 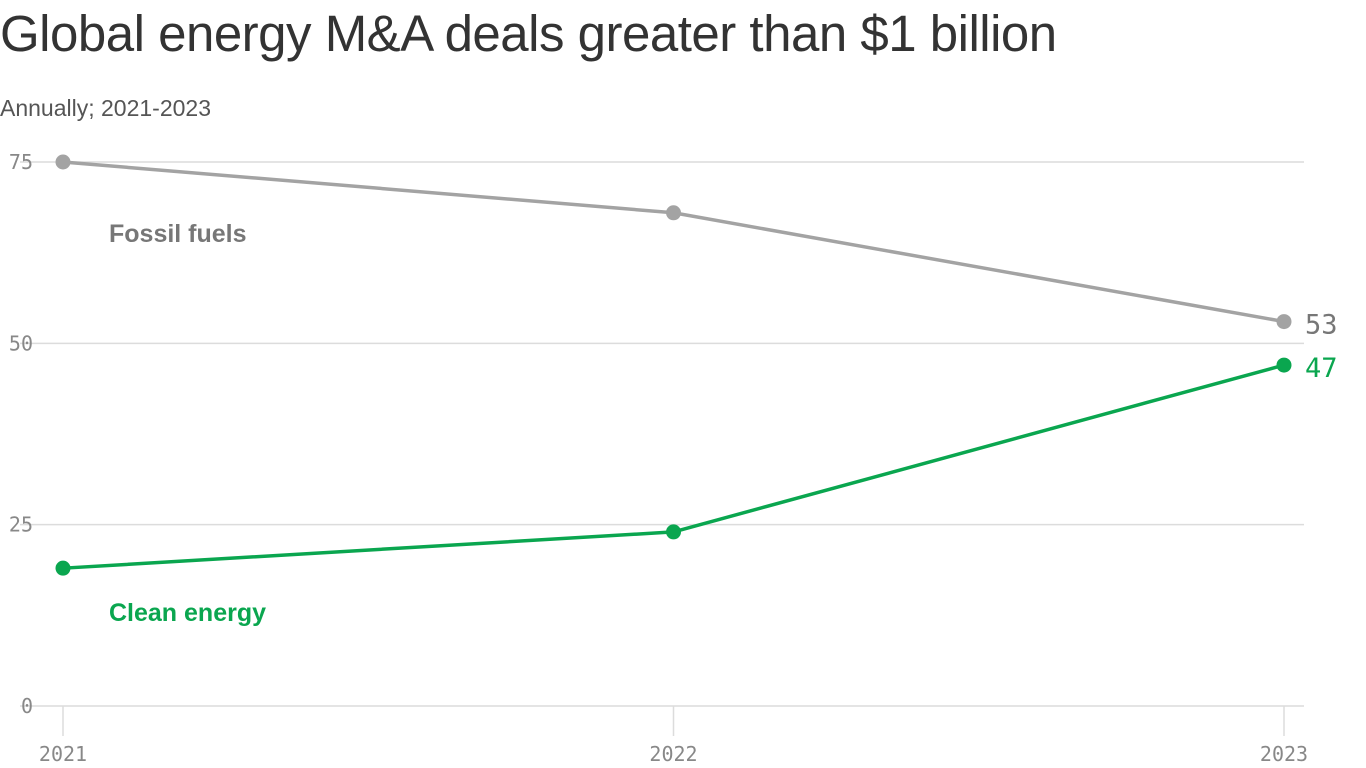 What do you see at coordinates (1284, 365) in the screenshot?
I see `data-point-clean-energy-2023` at bounding box center [1284, 365].